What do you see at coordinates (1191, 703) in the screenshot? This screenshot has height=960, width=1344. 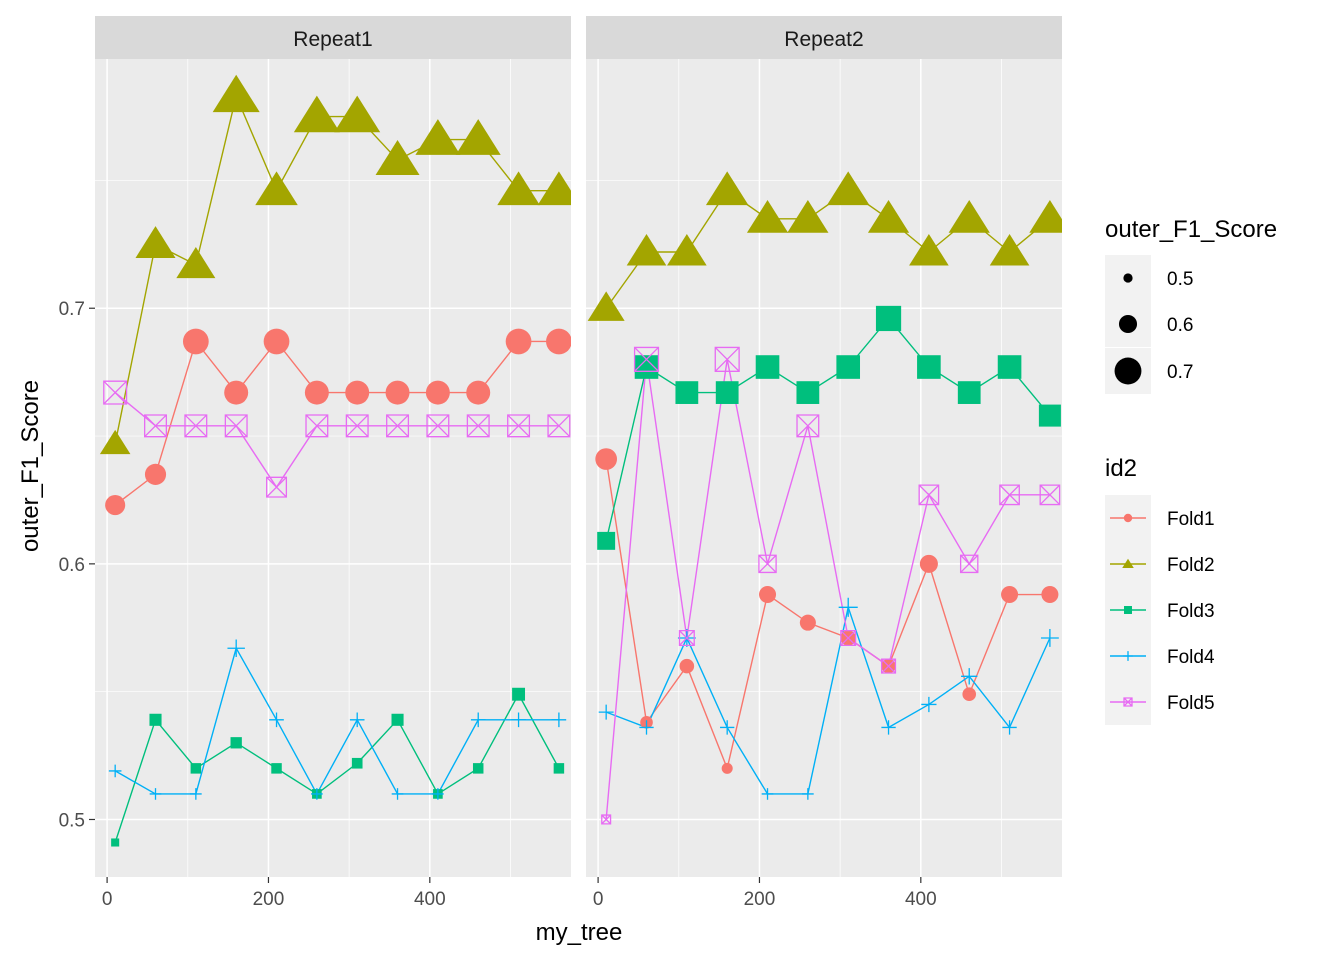 I see `color-legend-label: Fold5` at bounding box center [1191, 703].